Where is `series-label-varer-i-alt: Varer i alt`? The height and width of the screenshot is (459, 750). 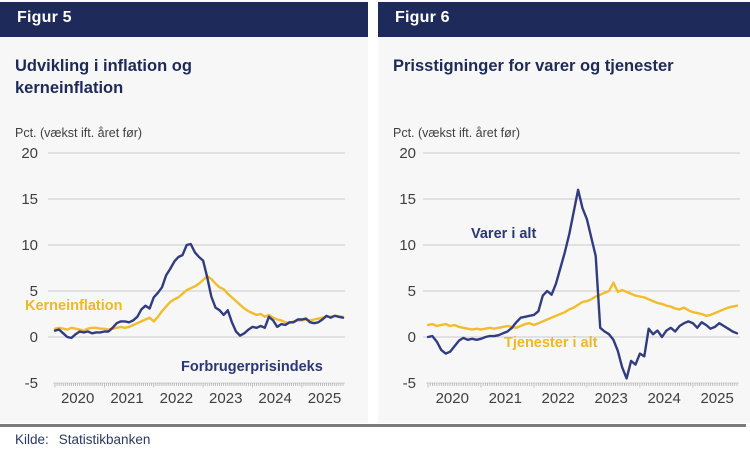 series-label-varer-i-alt: Varer i alt is located at coordinates (503, 234).